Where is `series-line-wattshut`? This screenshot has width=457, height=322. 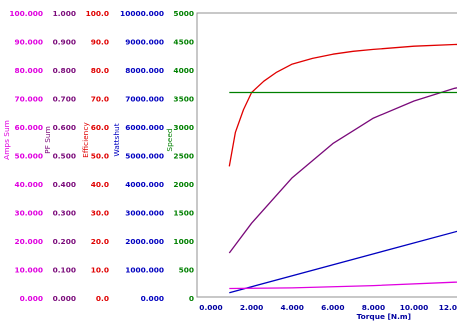 series-line-wattshut is located at coordinates (343, 262).